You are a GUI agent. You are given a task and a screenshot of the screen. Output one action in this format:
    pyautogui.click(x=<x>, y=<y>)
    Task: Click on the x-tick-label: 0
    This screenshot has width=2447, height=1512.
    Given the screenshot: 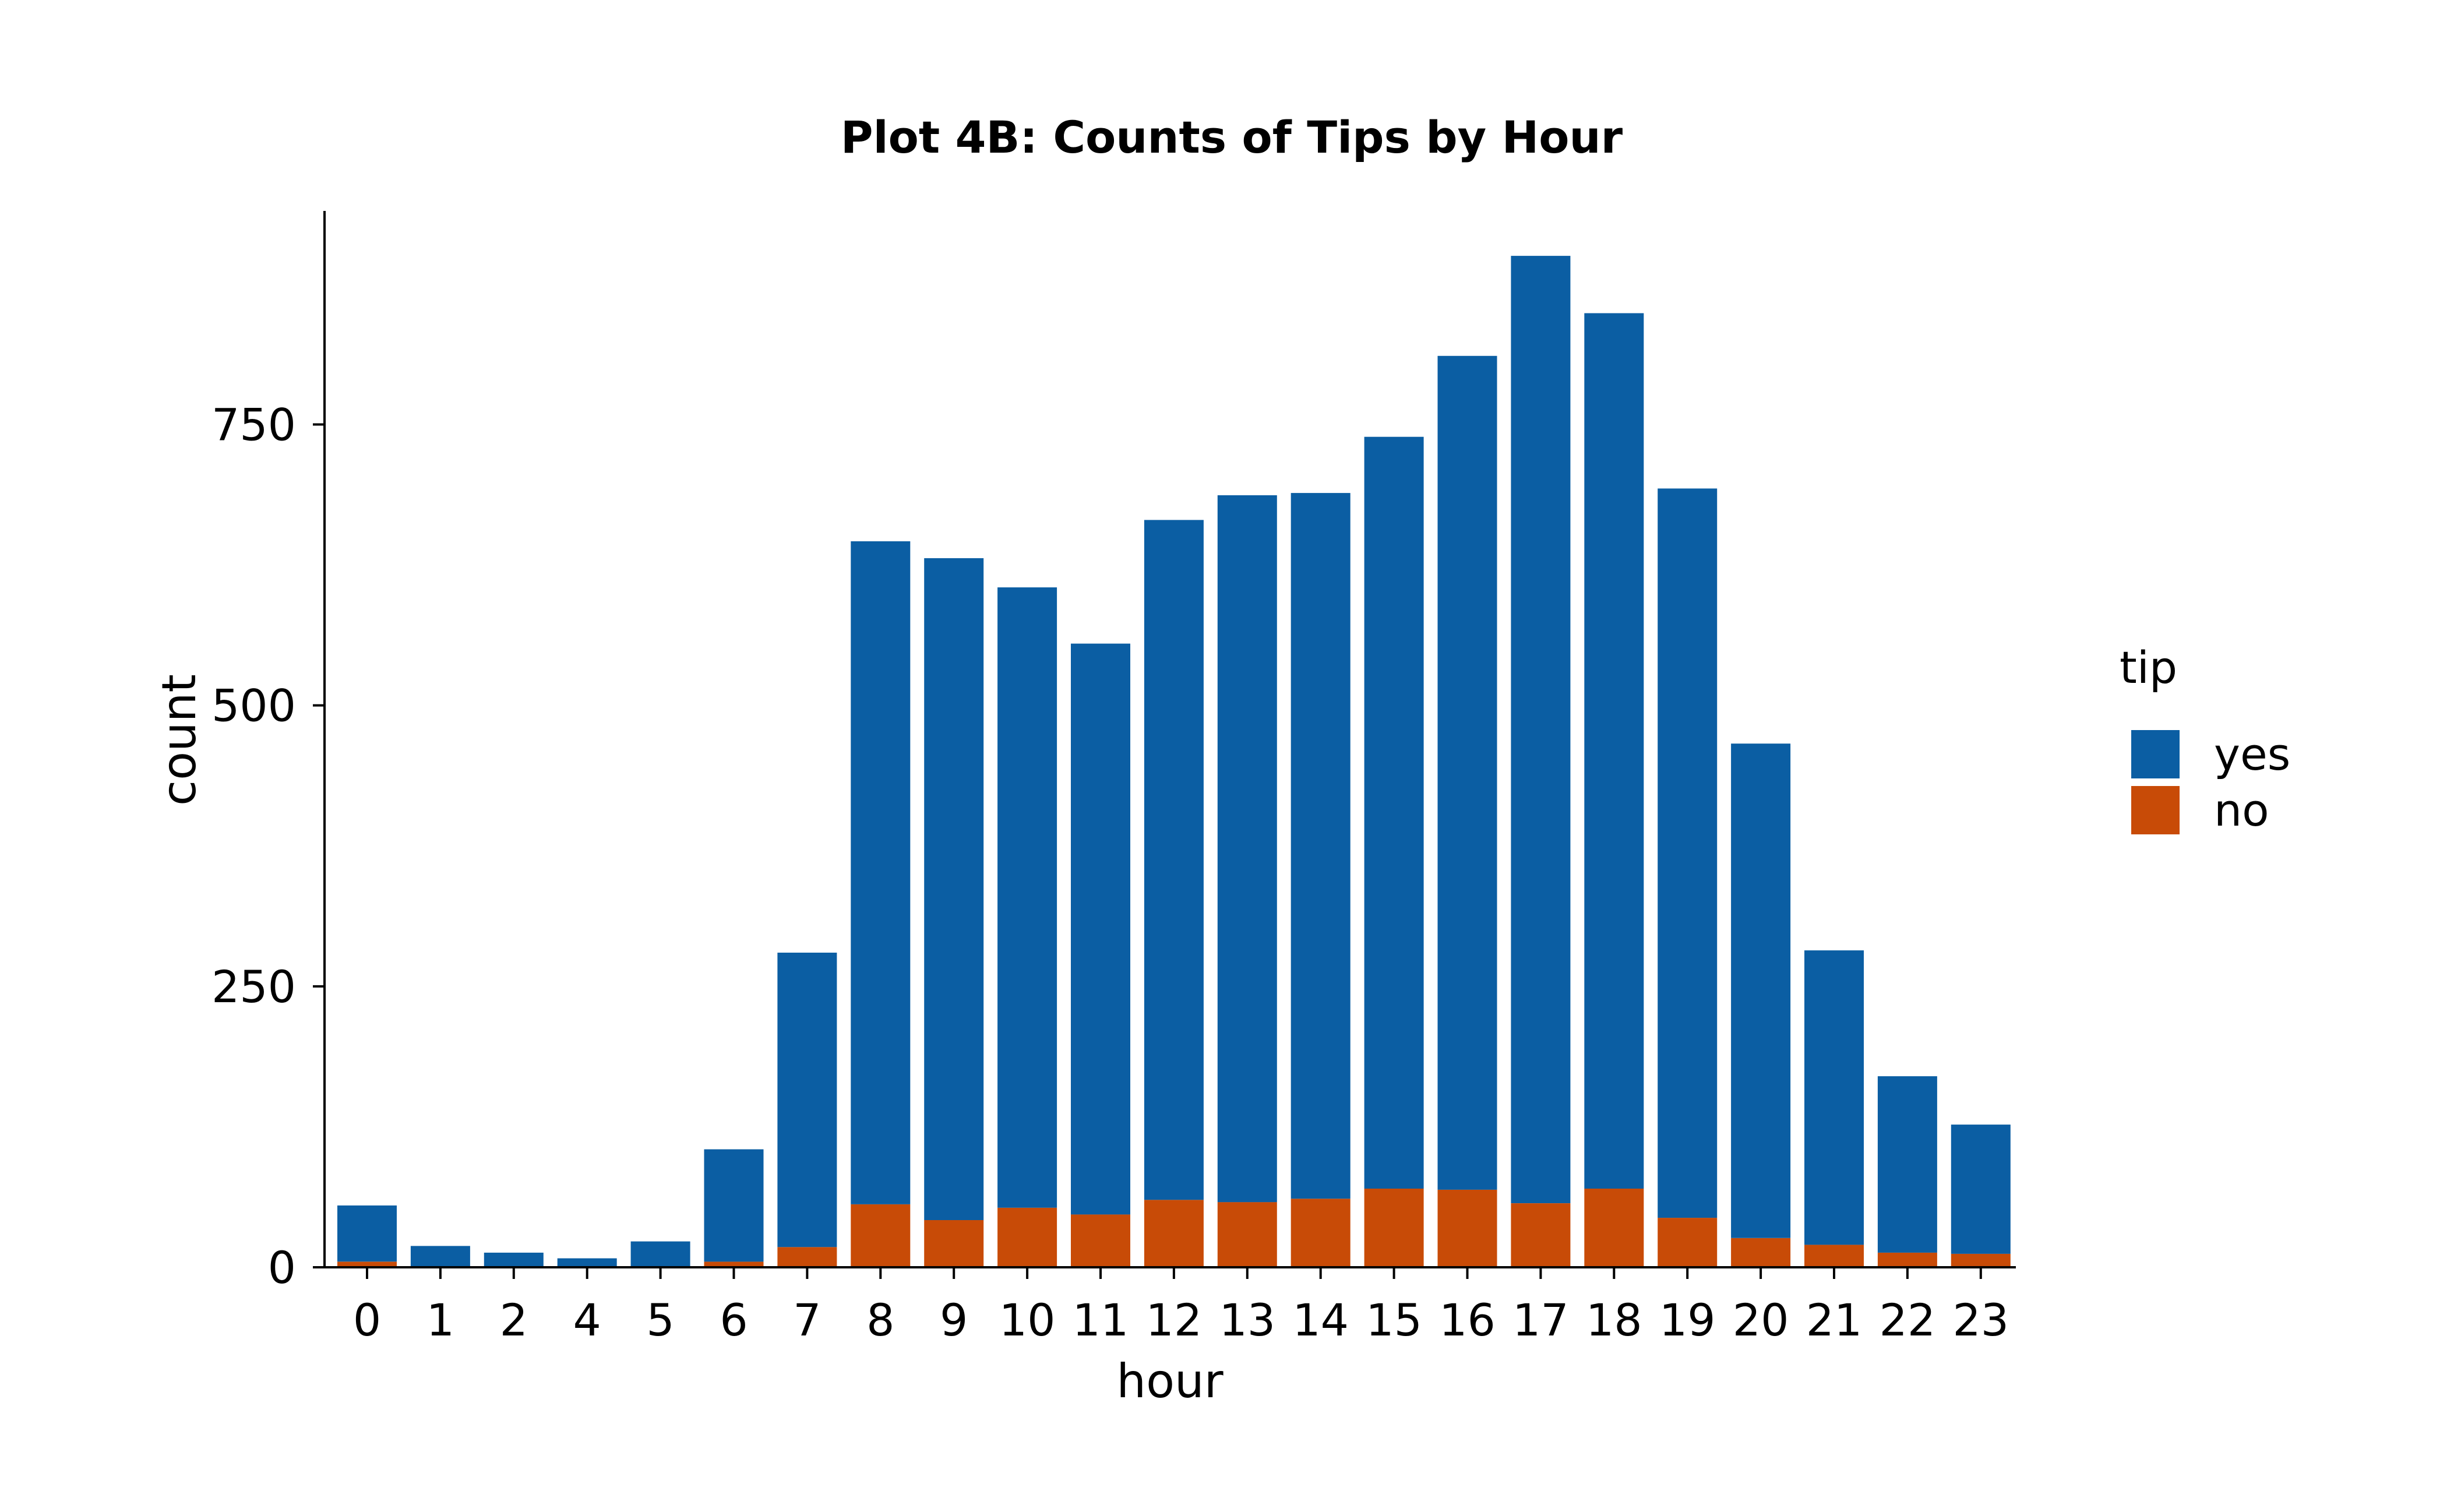 What is the action you would take?
    pyautogui.click(x=367, y=1320)
    